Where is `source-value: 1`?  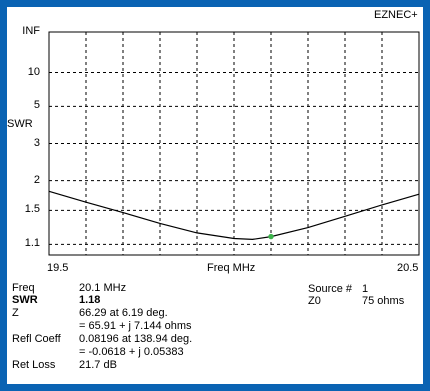
source-value: 1 is located at coordinates (365, 289).